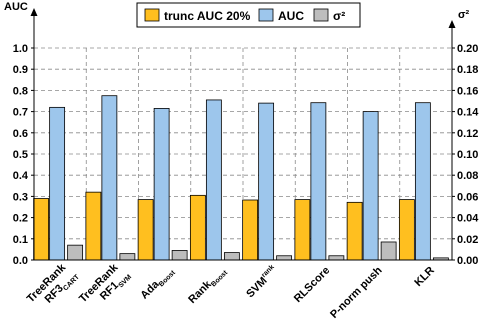  Describe the element at coordinates (20, 155) in the screenshot. I see `y-tick-label: 0.5` at that location.